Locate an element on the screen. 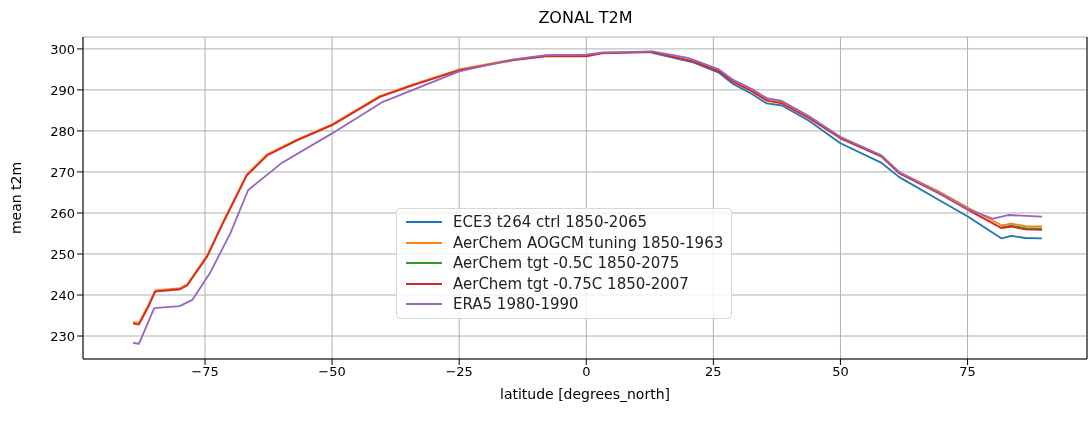 The height and width of the screenshot is (423, 1088). y-tick-label: 260 is located at coordinates (62, 213).